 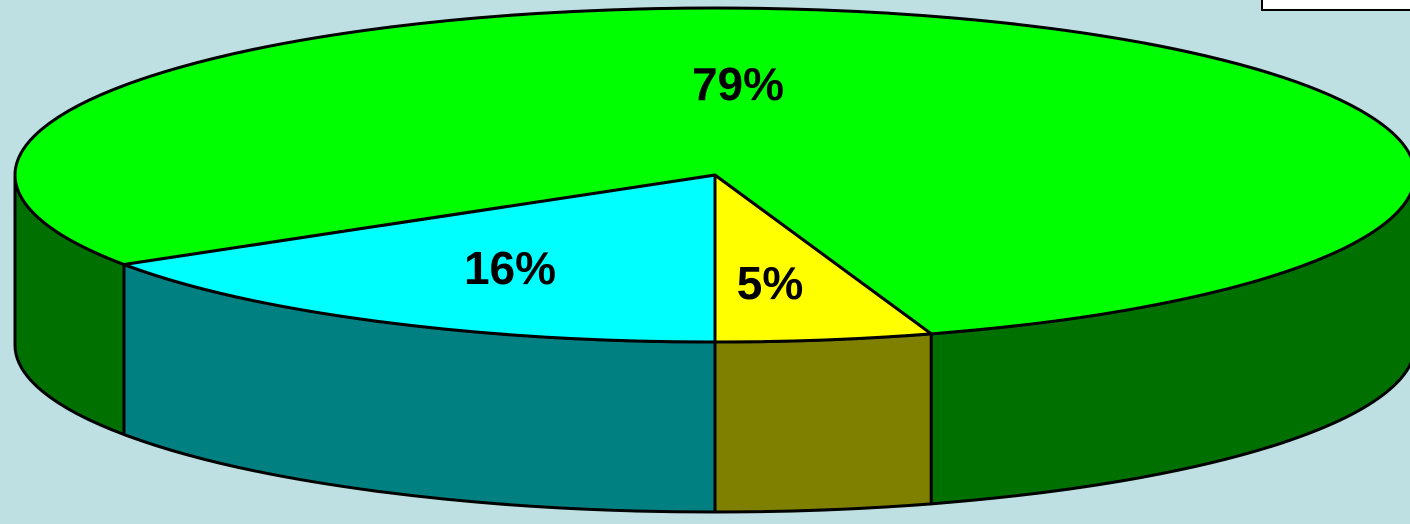 What do you see at coordinates (1335, 5) in the screenshot?
I see `legend-box` at bounding box center [1335, 5].